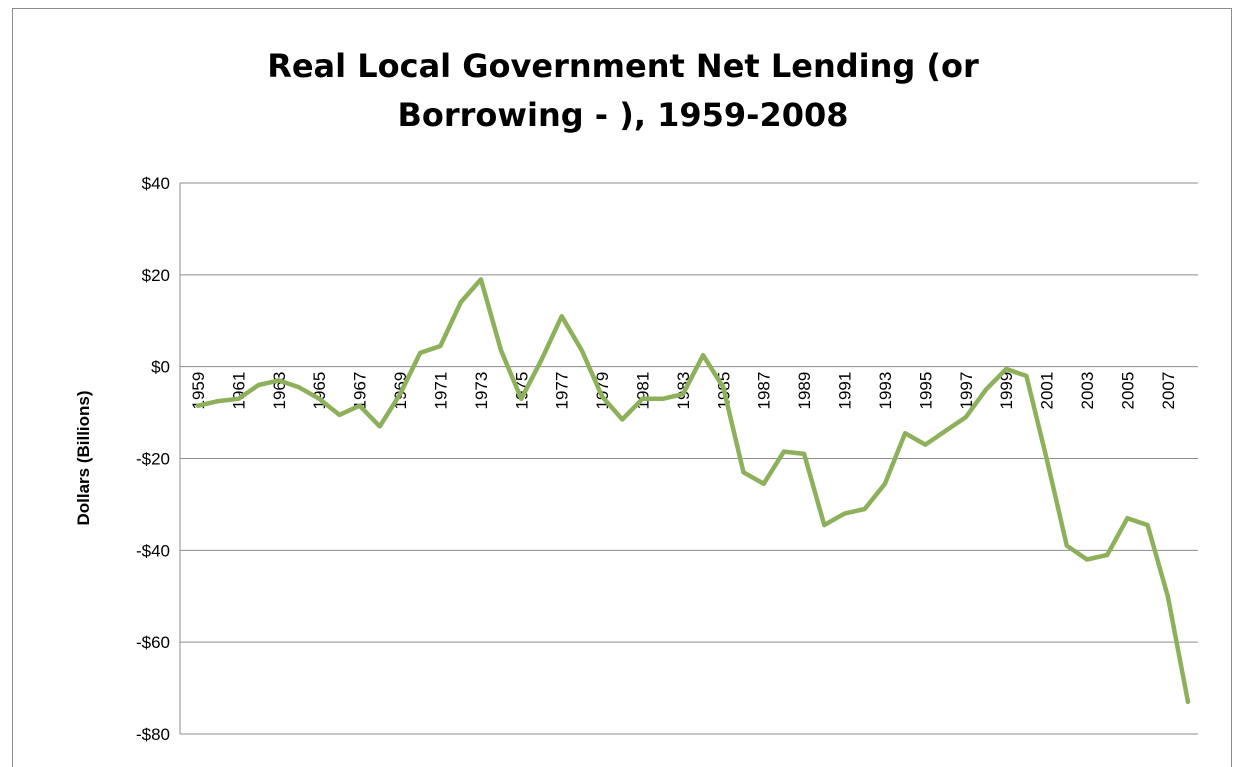 The height and width of the screenshot is (767, 1246). What do you see at coordinates (764, 391) in the screenshot?
I see `x-tick-label: 1987` at bounding box center [764, 391].